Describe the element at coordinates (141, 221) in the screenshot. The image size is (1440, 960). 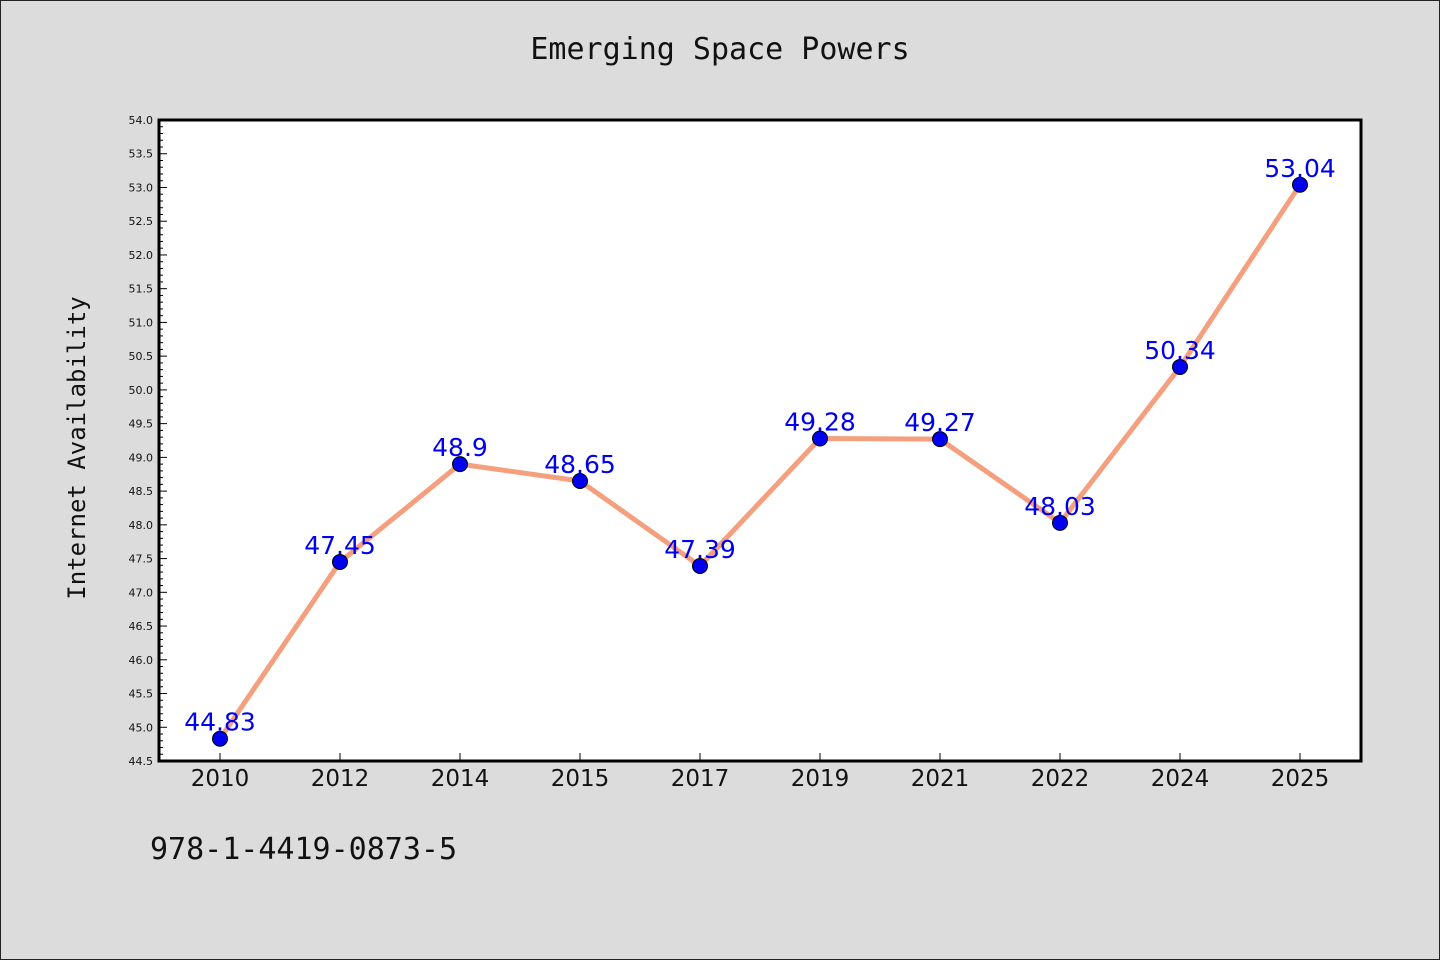
I see `y-tick-label: 52.5` at that location.